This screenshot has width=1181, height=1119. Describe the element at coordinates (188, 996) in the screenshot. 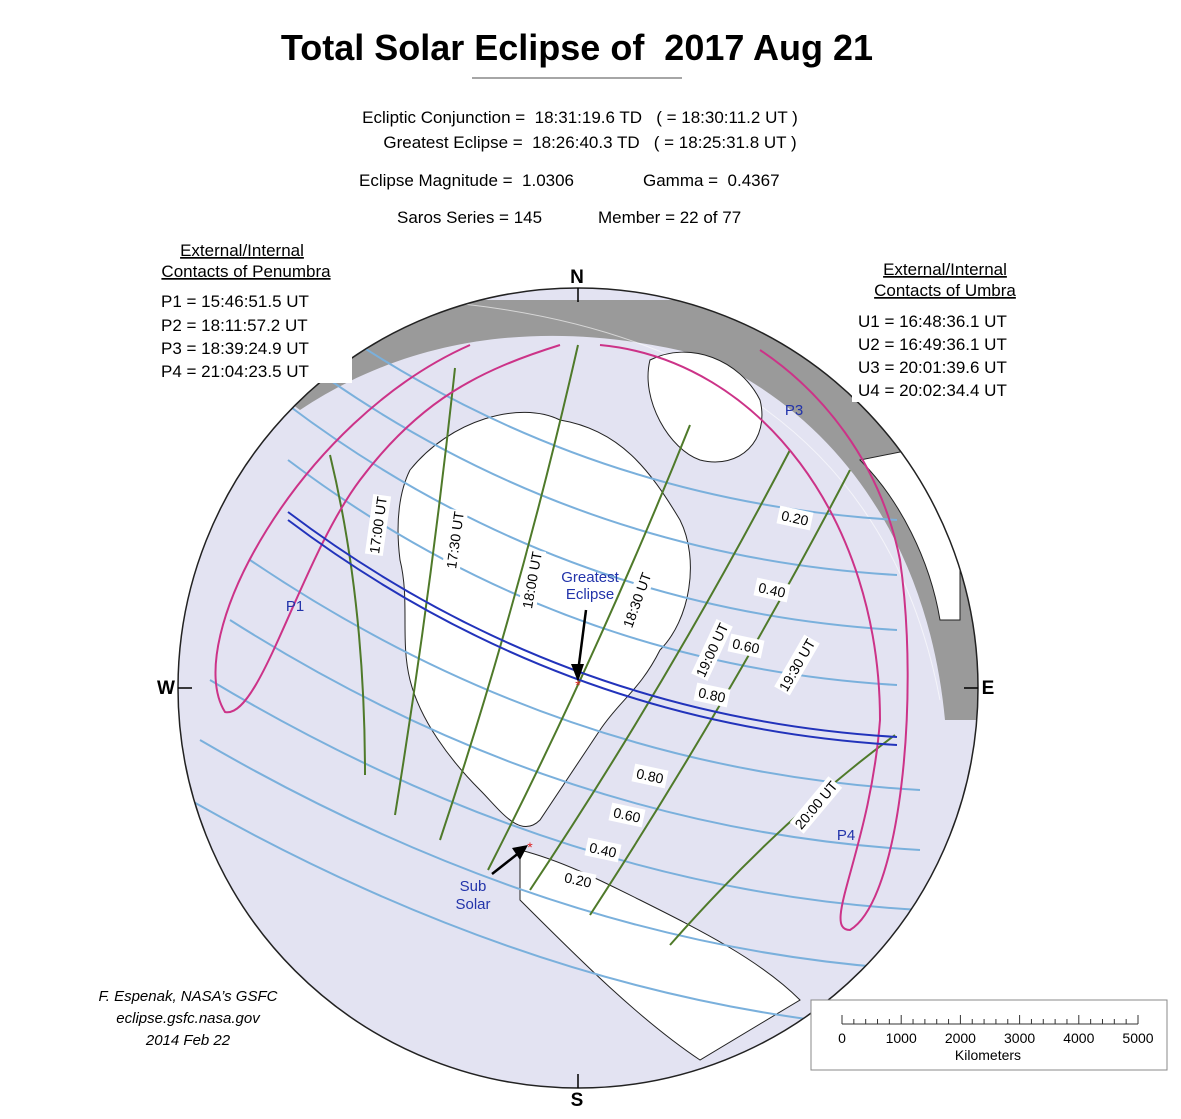

I see `credit: F. Espenak, NASA’s GSFC` at that location.